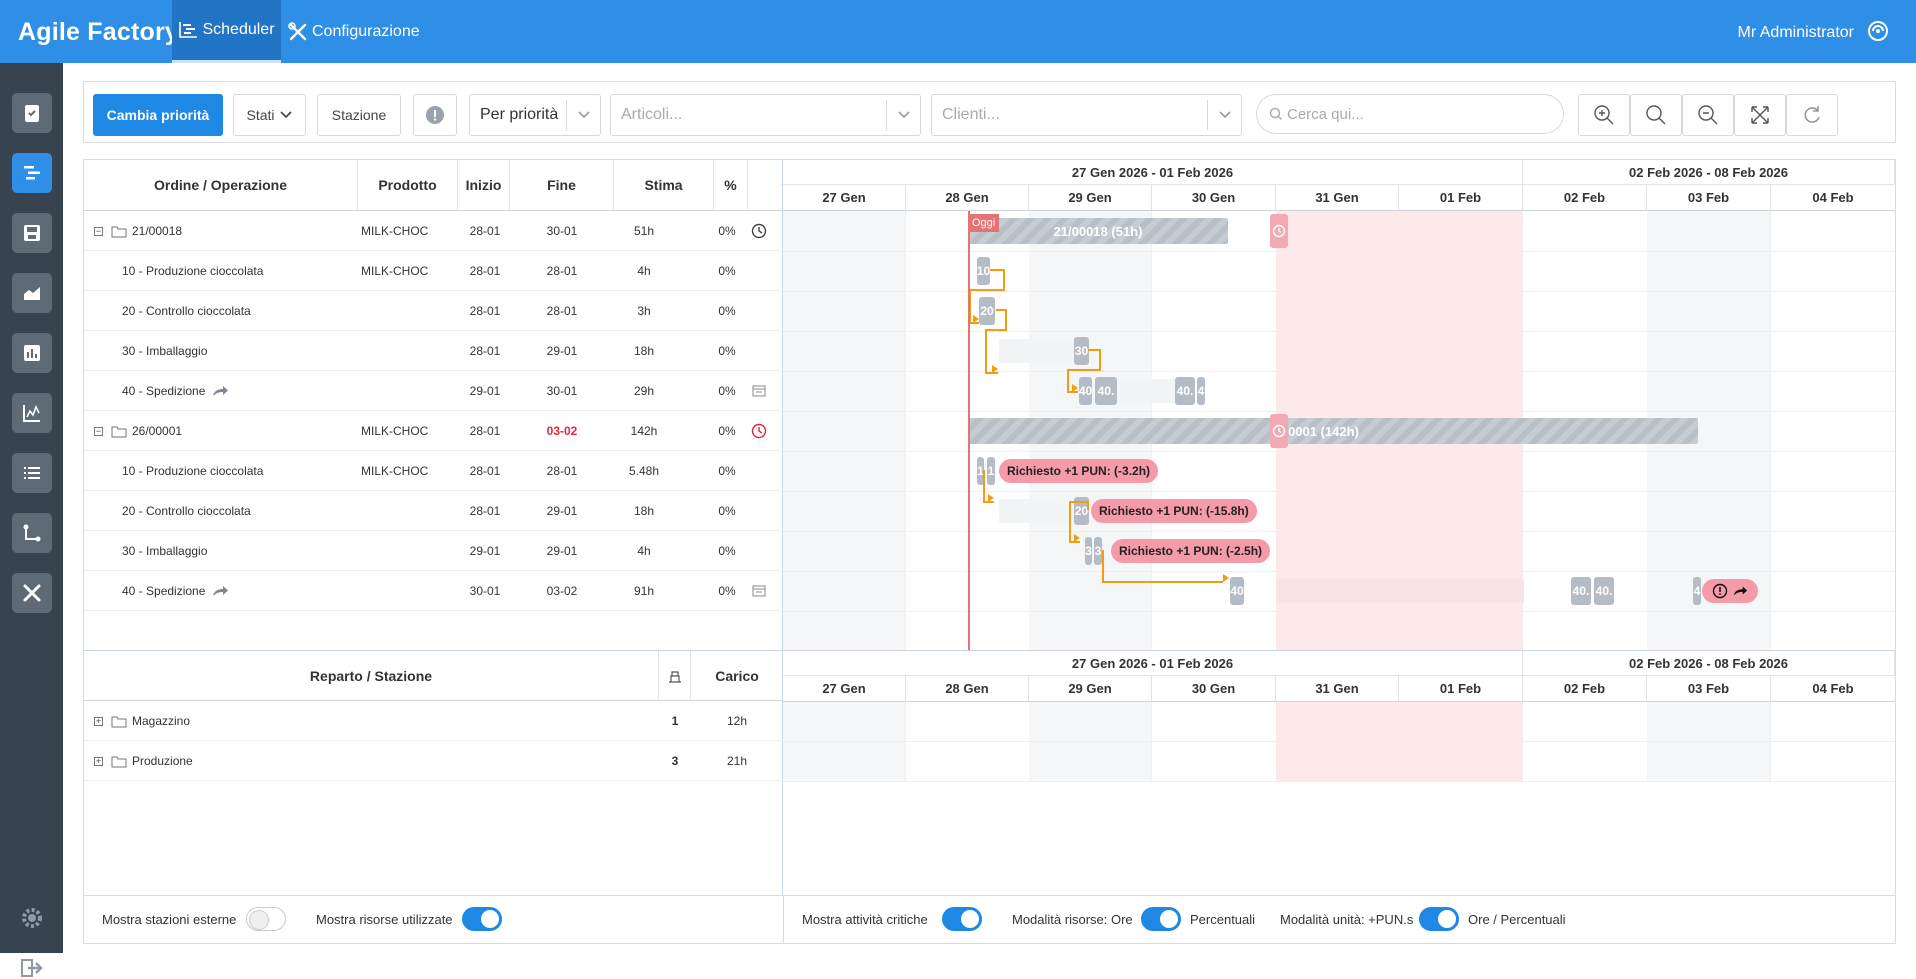  What do you see at coordinates (435, 115) in the screenshot?
I see `alert-filter-button` at bounding box center [435, 115].